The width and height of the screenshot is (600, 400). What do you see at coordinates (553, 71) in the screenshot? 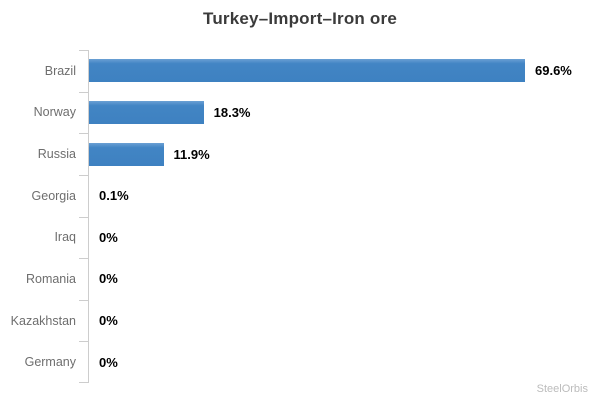
I see `value-label: 69.6%` at bounding box center [553, 71].